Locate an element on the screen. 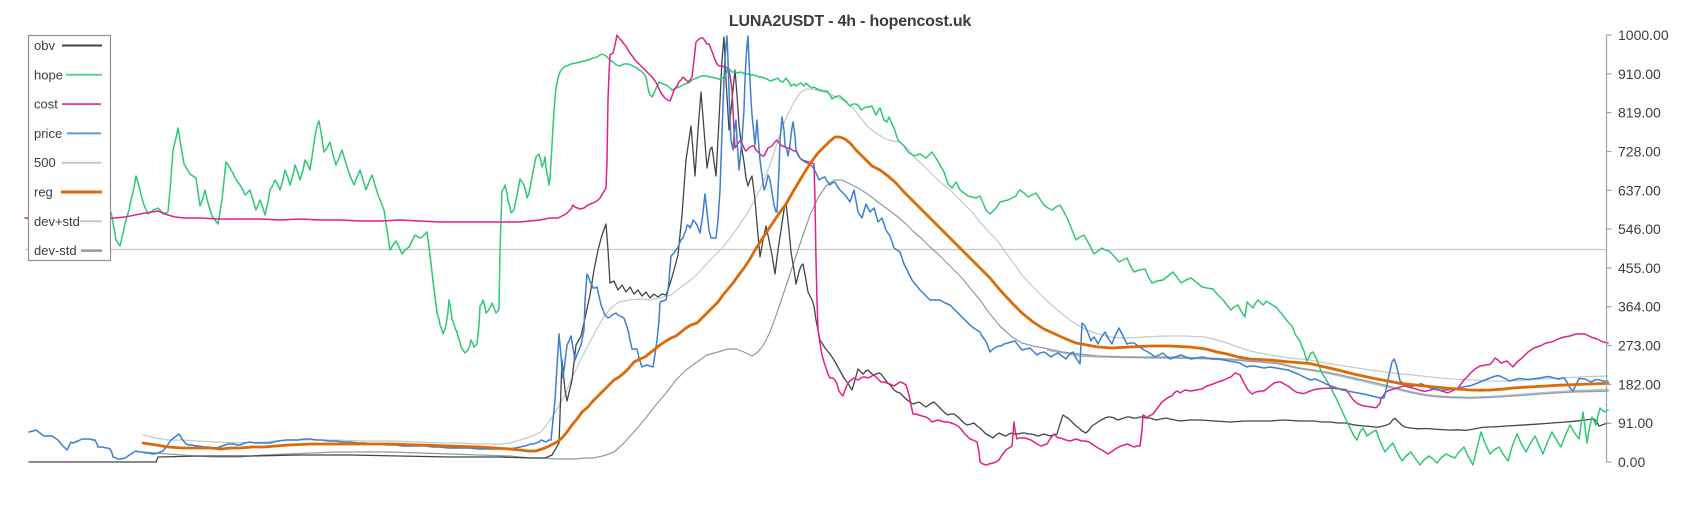  svg-text: 0.00 is located at coordinates (1631, 462).